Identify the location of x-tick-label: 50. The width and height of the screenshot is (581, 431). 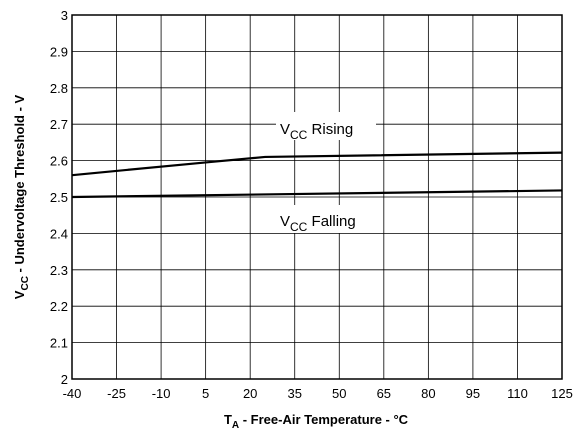
(339, 393).